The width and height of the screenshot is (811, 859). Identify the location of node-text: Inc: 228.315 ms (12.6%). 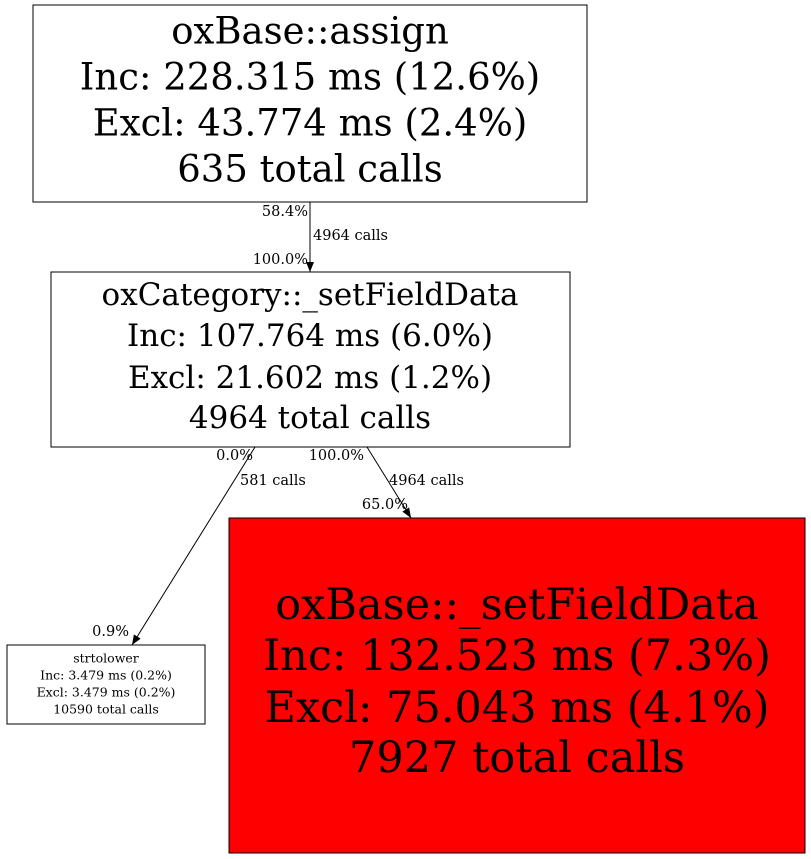
(310, 77).